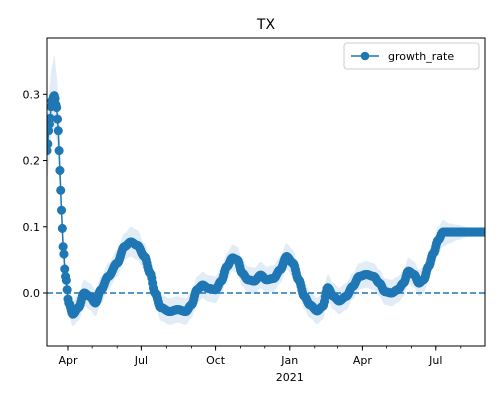 Image resolution: width=500 pixels, height=400 pixels. What do you see at coordinates (32, 227) in the screenshot?
I see `y-tick-label: 0.1` at bounding box center [32, 227].